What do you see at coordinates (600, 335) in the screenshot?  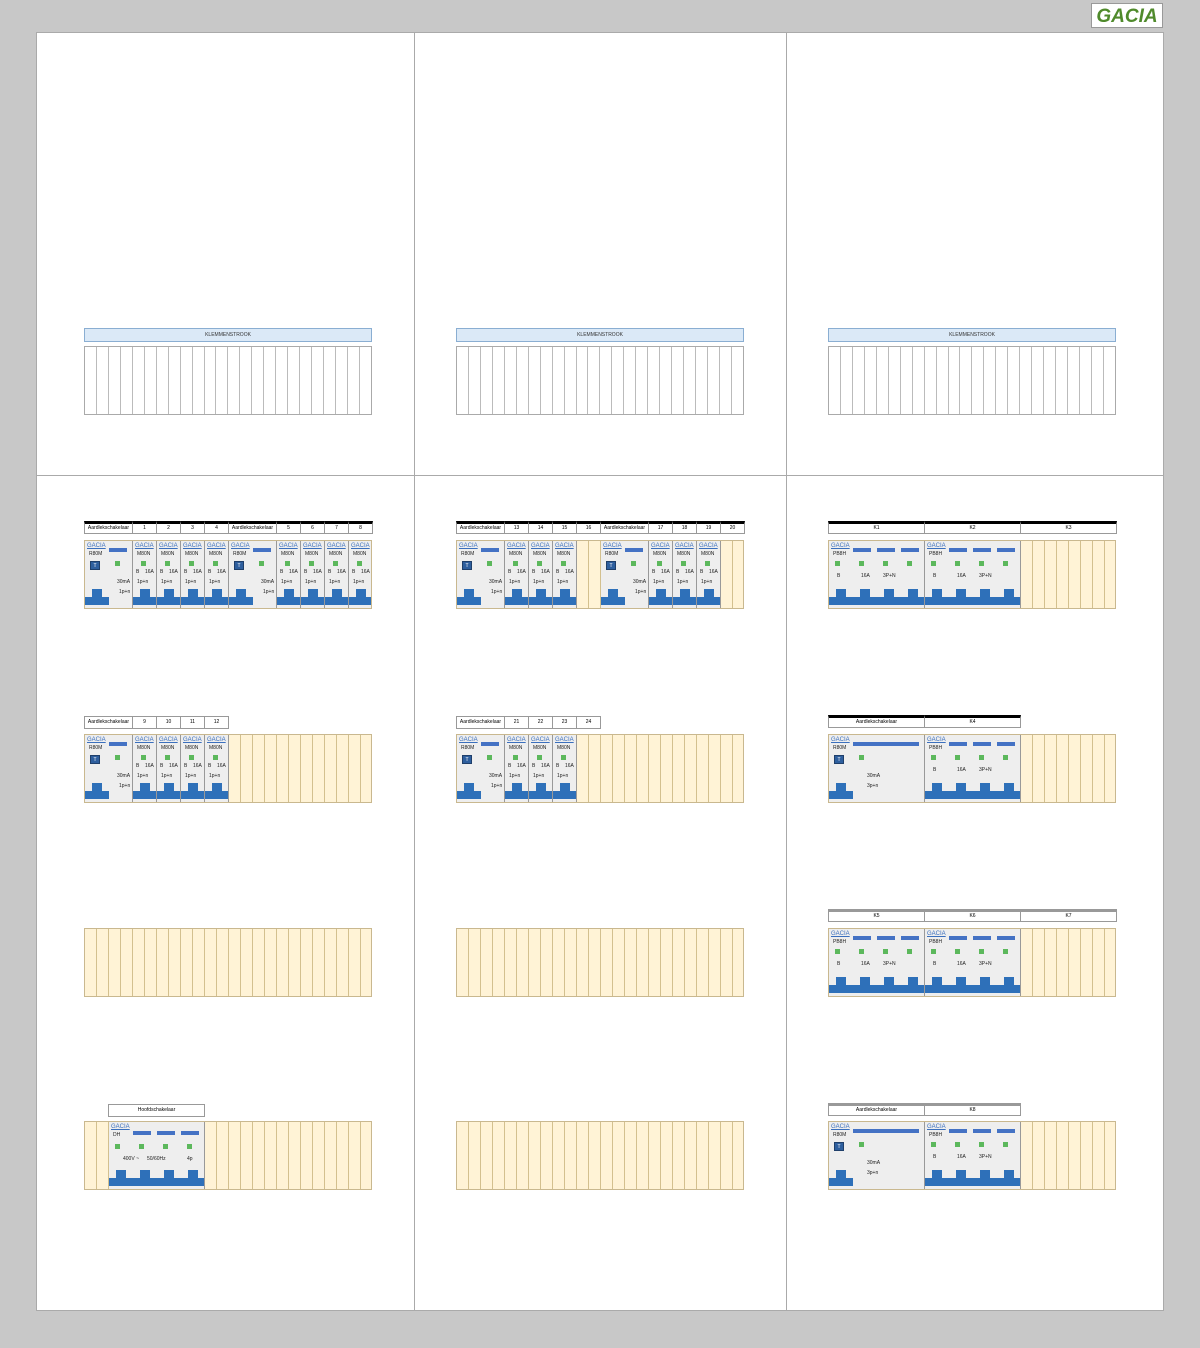 I see `klemmenstrook-title: KLEMMENSTROOK` at bounding box center [600, 335].